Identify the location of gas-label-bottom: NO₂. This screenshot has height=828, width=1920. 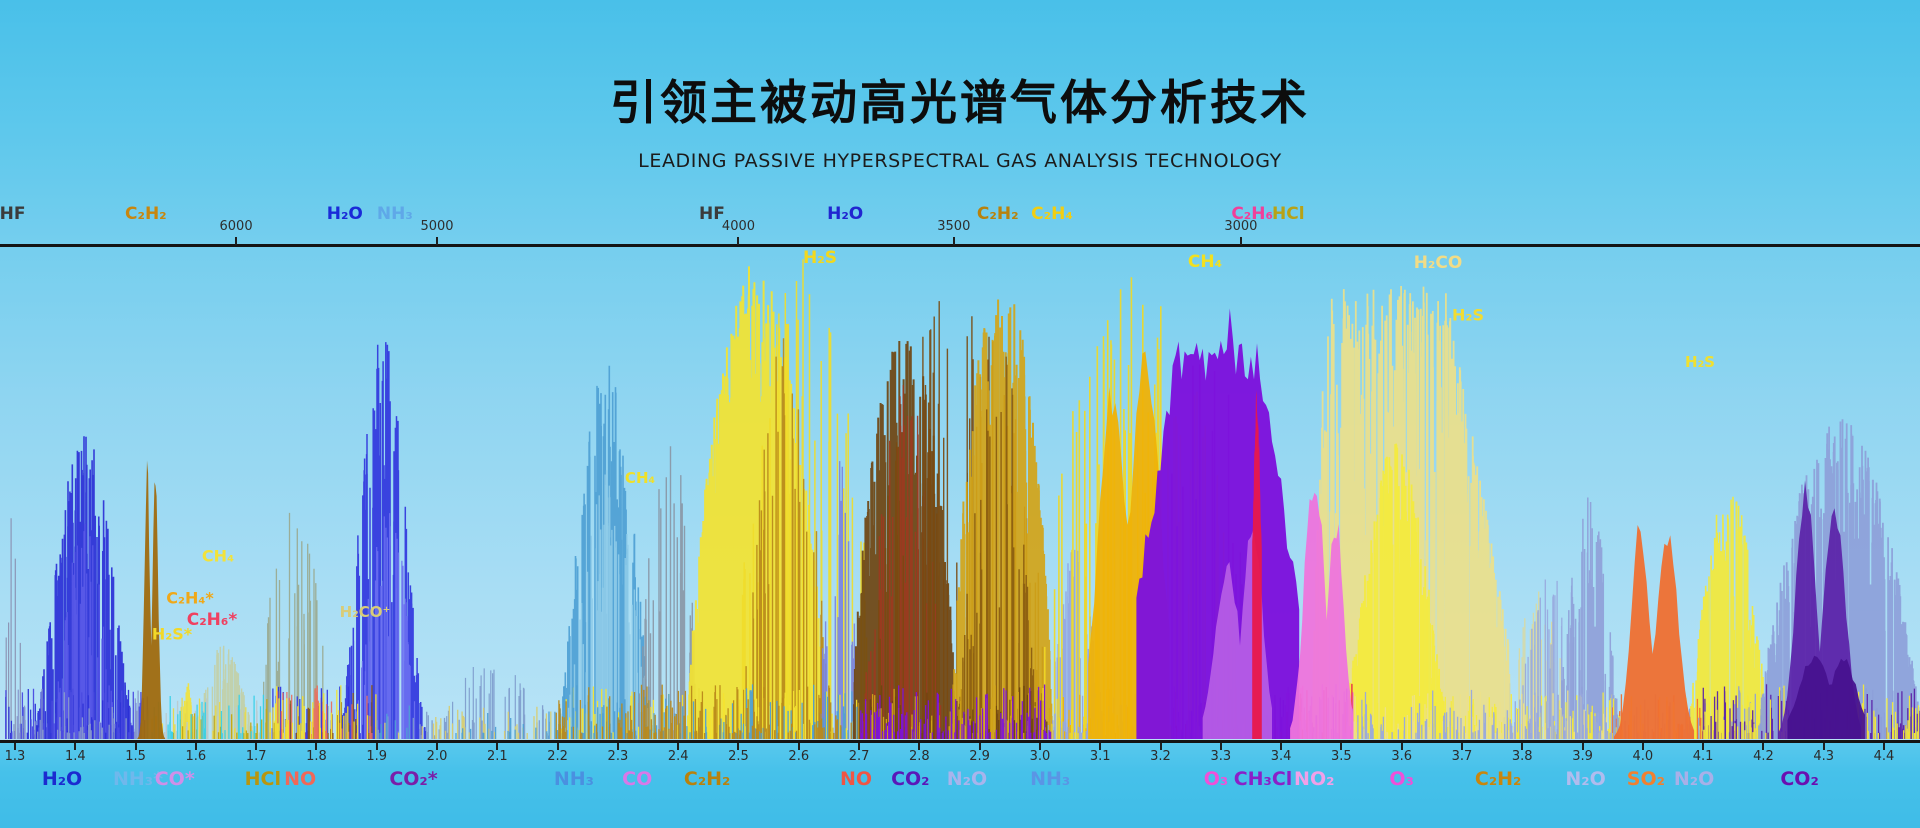
(1314, 779).